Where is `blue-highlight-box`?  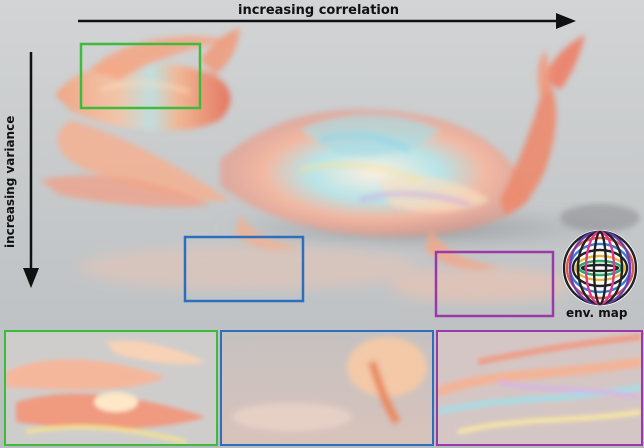
blue-highlight-box is located at coordinates (244, 269).